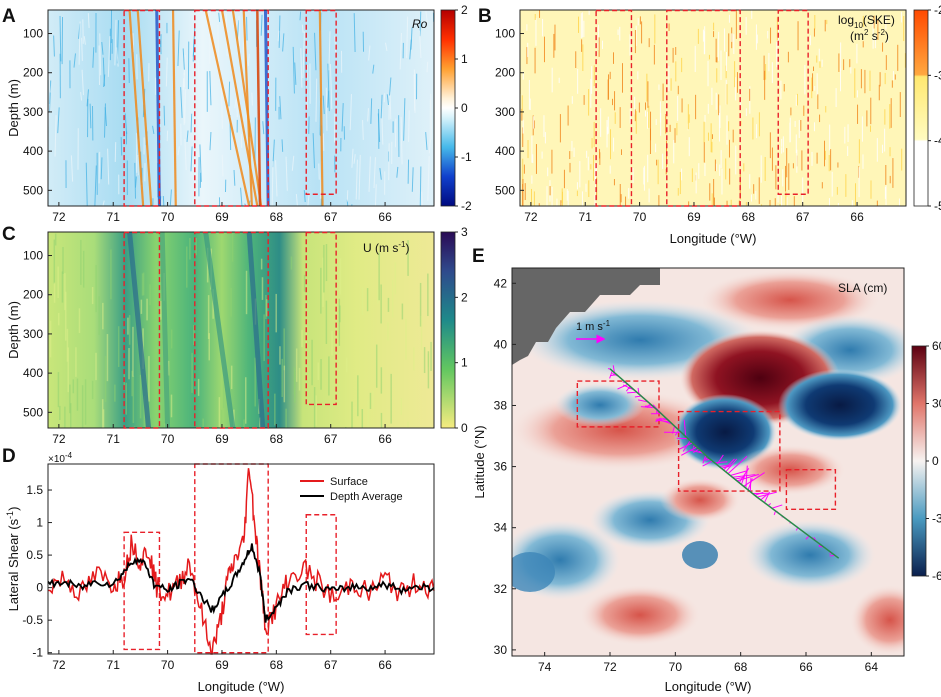 This screenshot has height=697, width=941. Describe the element at coordinates (60, 458) in the screenshot. I see `panel-d-scale: ×10⁻⁴` at that location.